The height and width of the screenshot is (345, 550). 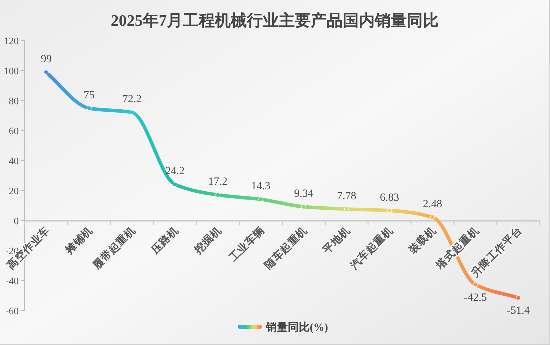 What do you see at coordinates (390, 198) in the screenshot?
I see `data-label: 6.83` at bounding box center [390, 198].